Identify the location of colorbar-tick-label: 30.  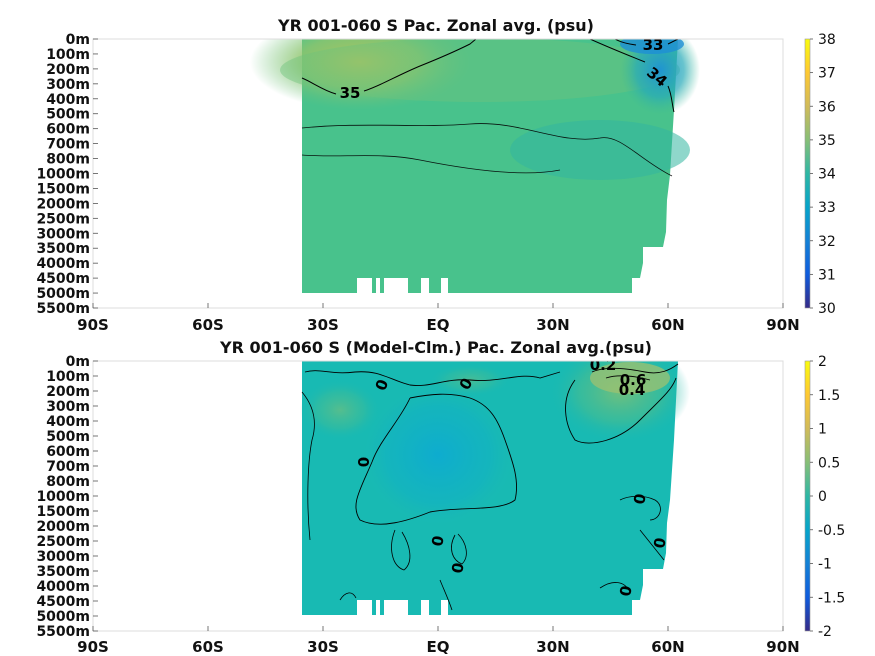
(827, 309).